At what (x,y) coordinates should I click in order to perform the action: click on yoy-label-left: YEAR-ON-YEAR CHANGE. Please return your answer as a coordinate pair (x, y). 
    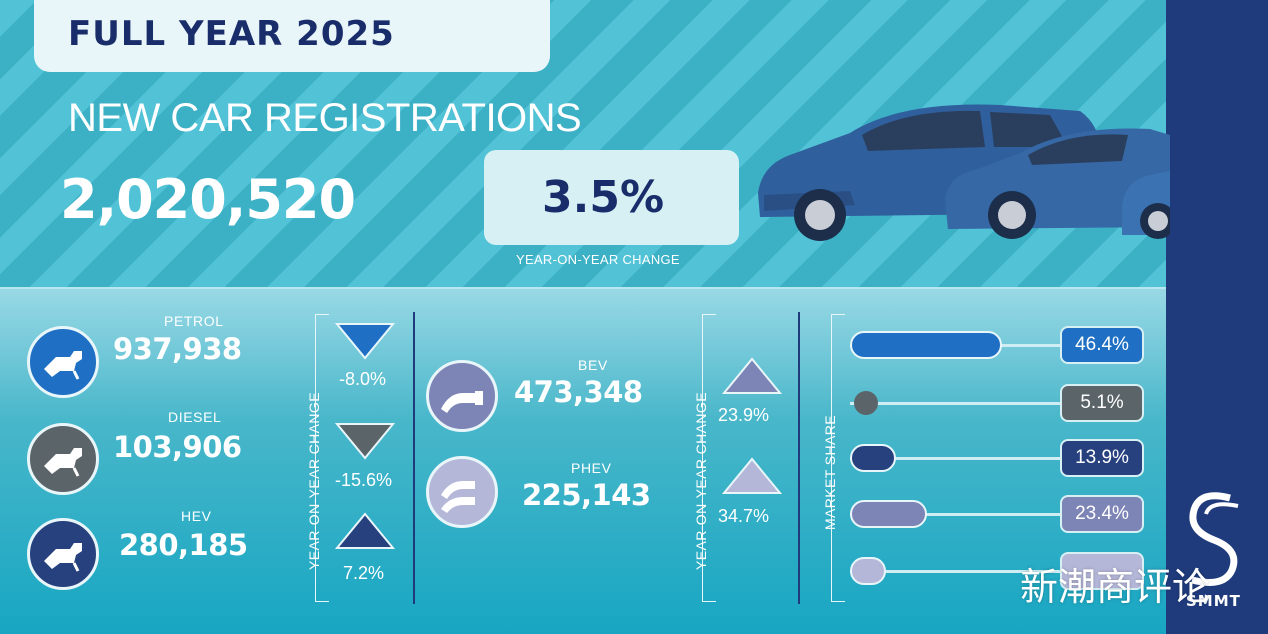
    Looking at the image, I should click on (314, 481).